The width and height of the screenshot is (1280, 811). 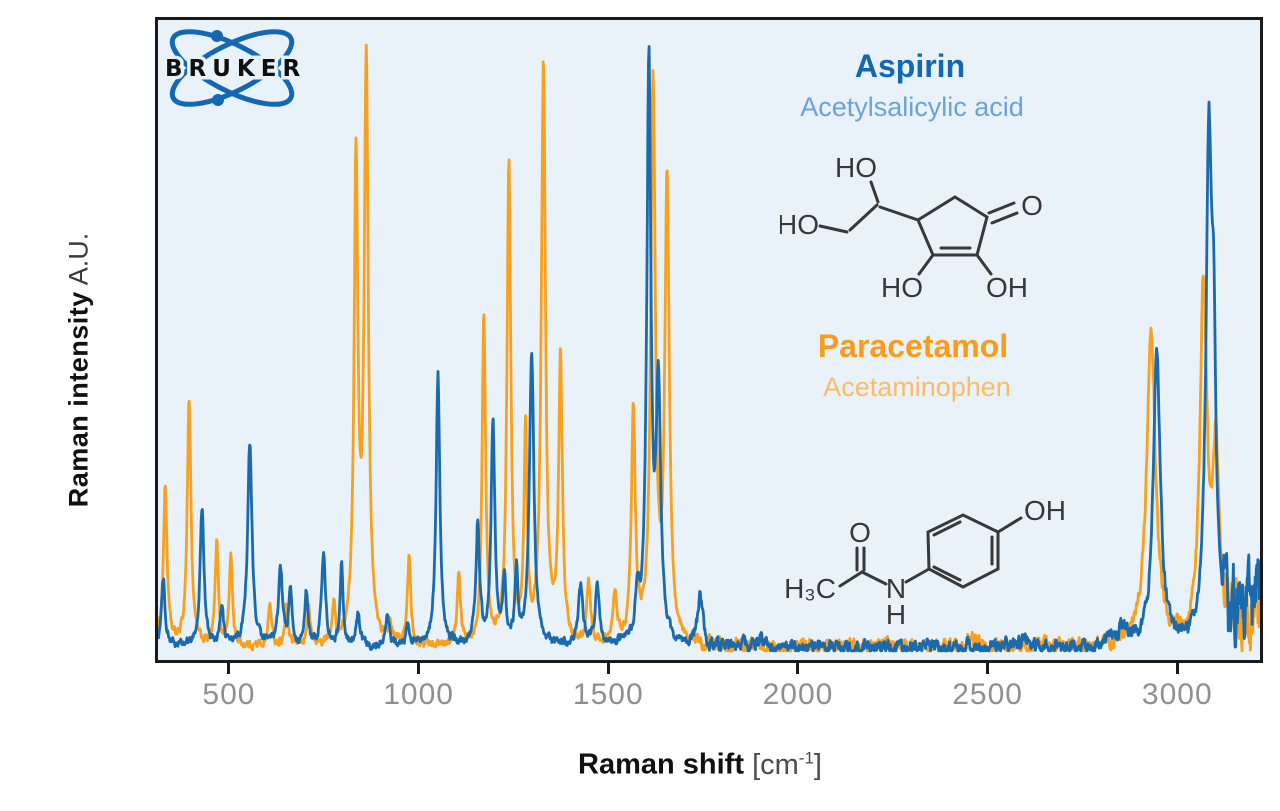 I want to click on legend-aspirin-subtitle: Acetylsalicylic acid, so click(x=912, y=107).